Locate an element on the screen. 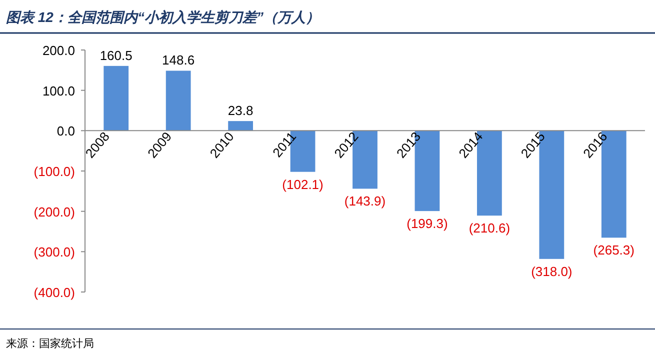 The width and height of the screenshot is (655, 363). data-label: 148.6 is located at coordinates (178, 60).